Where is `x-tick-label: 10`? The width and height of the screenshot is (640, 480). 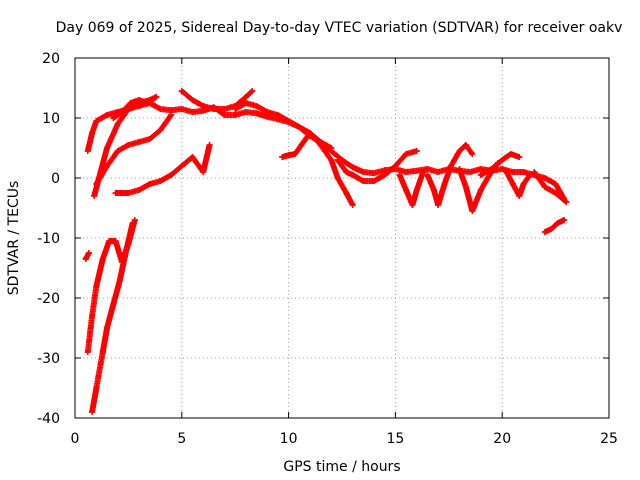
x-tick-label: 10 is located at coordinates (289, 439).